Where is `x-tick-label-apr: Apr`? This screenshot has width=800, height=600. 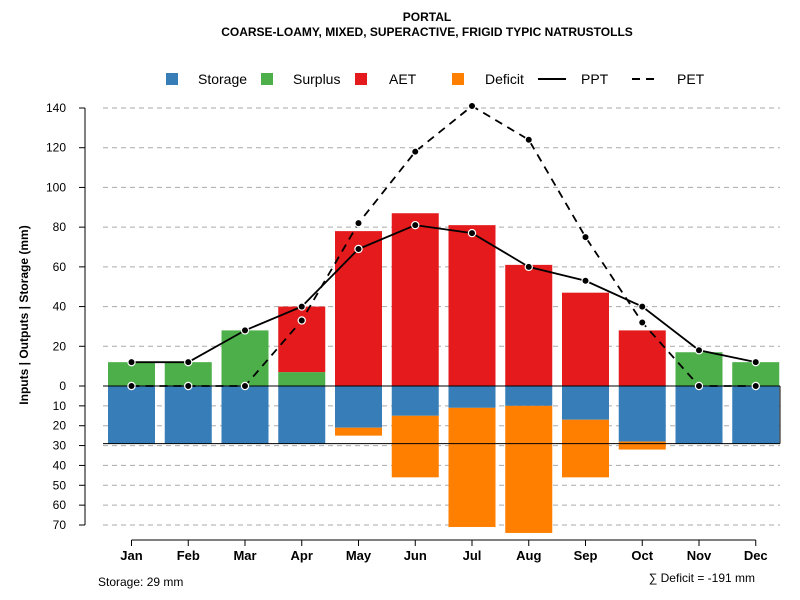
x-tick-label-apr: Apr is located at coordinates (302, 555).